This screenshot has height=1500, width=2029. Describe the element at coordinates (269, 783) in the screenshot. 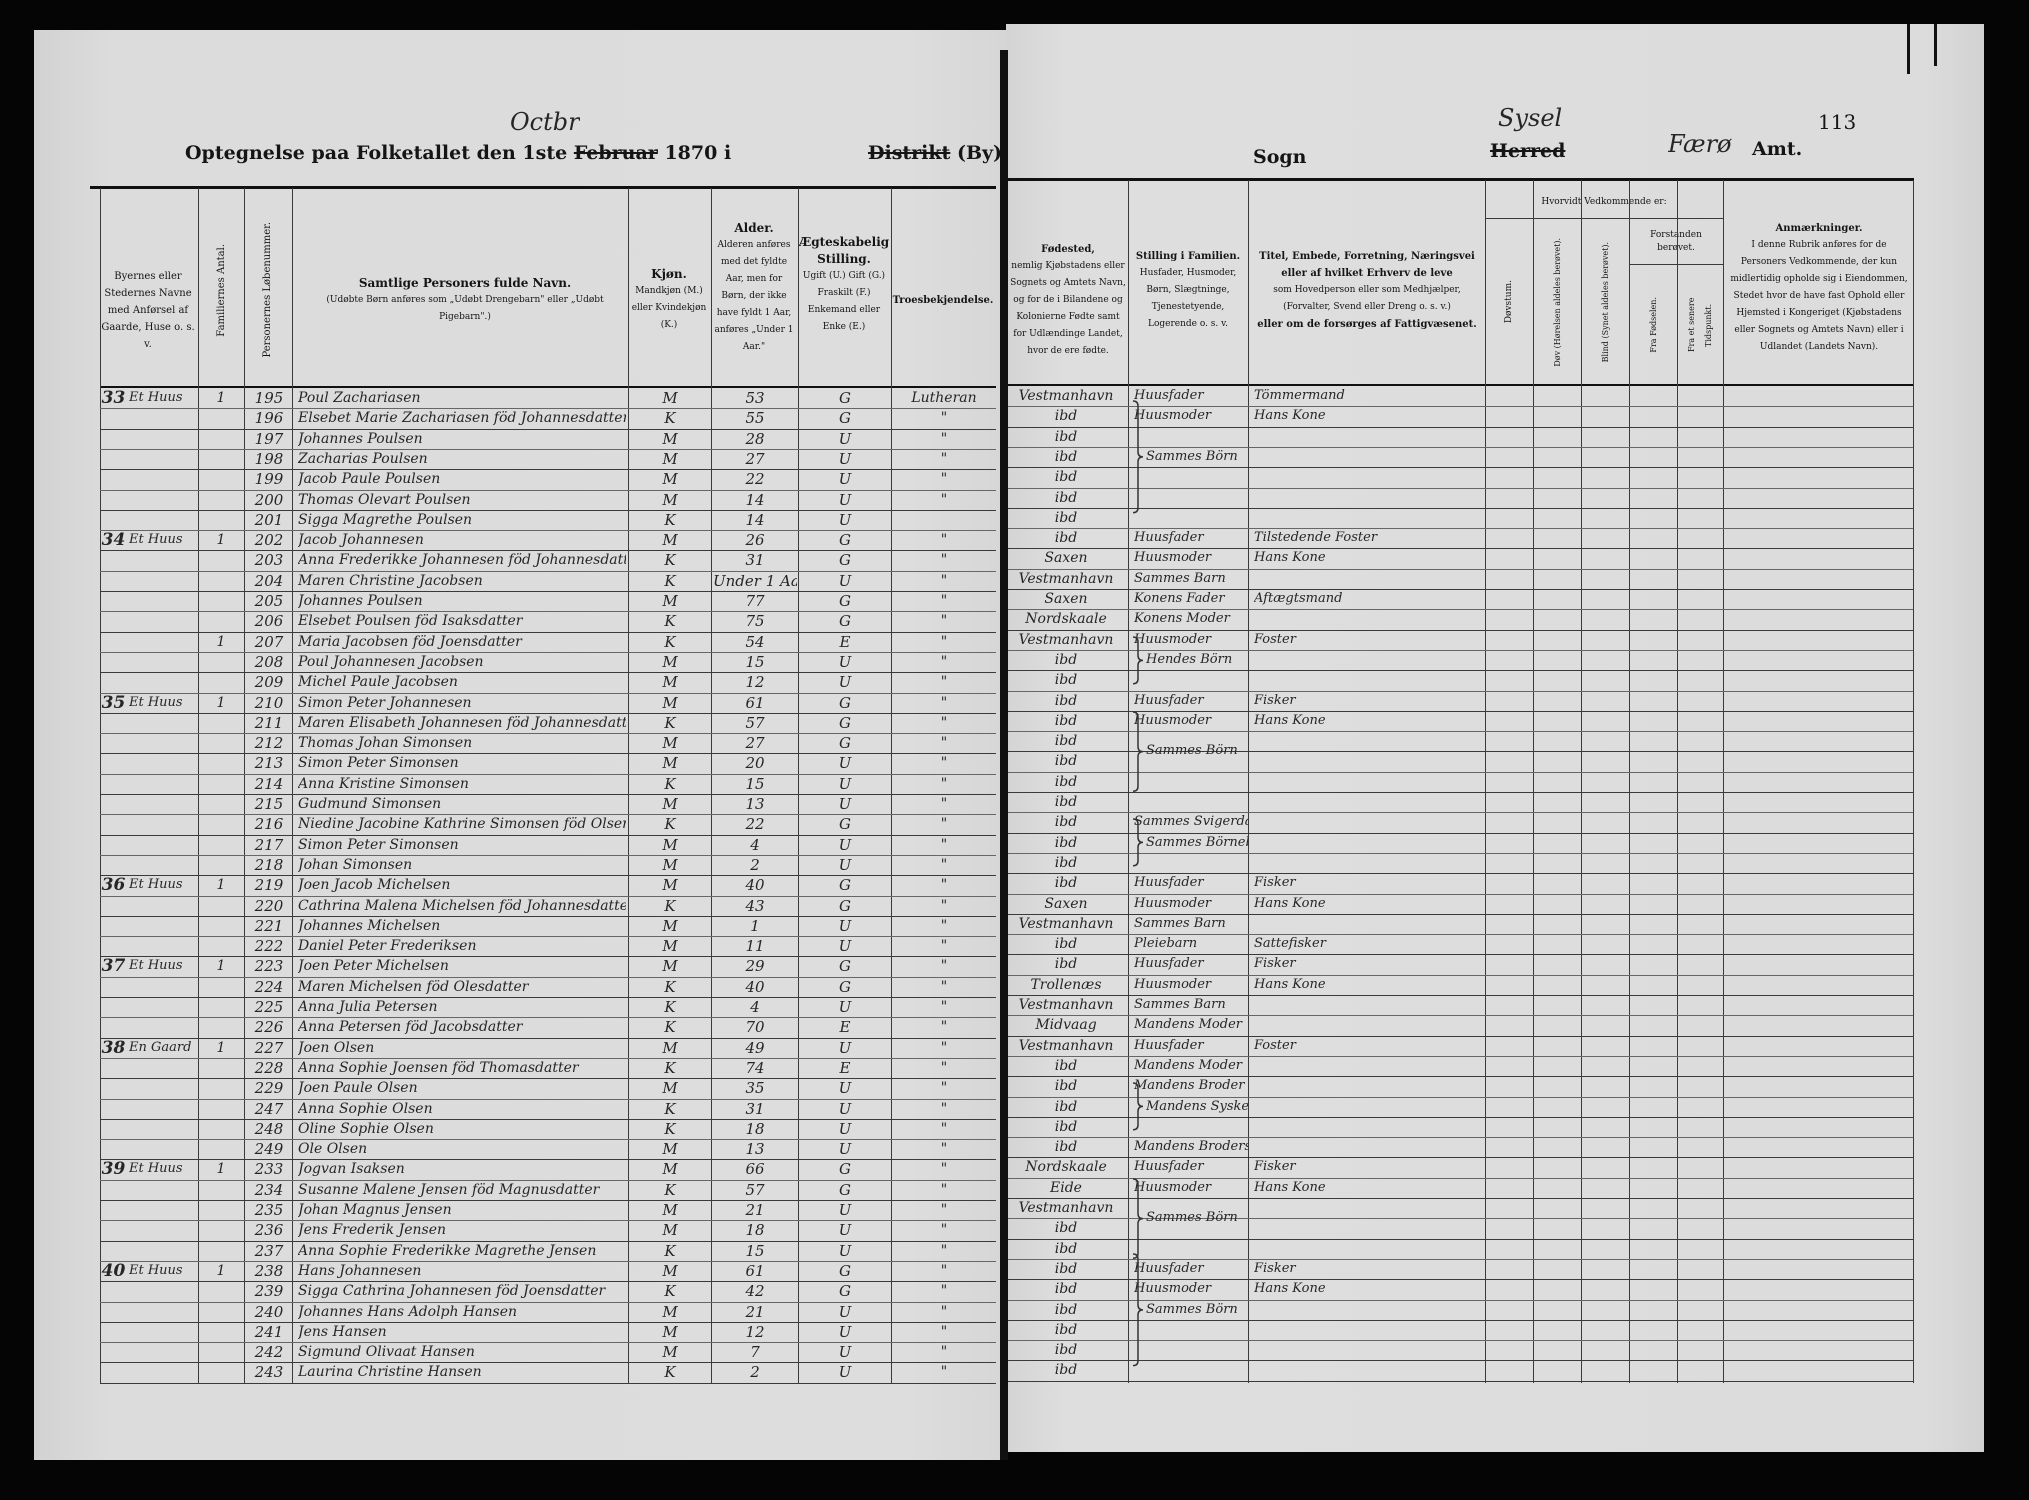

I see `person-number: 214` at that location.